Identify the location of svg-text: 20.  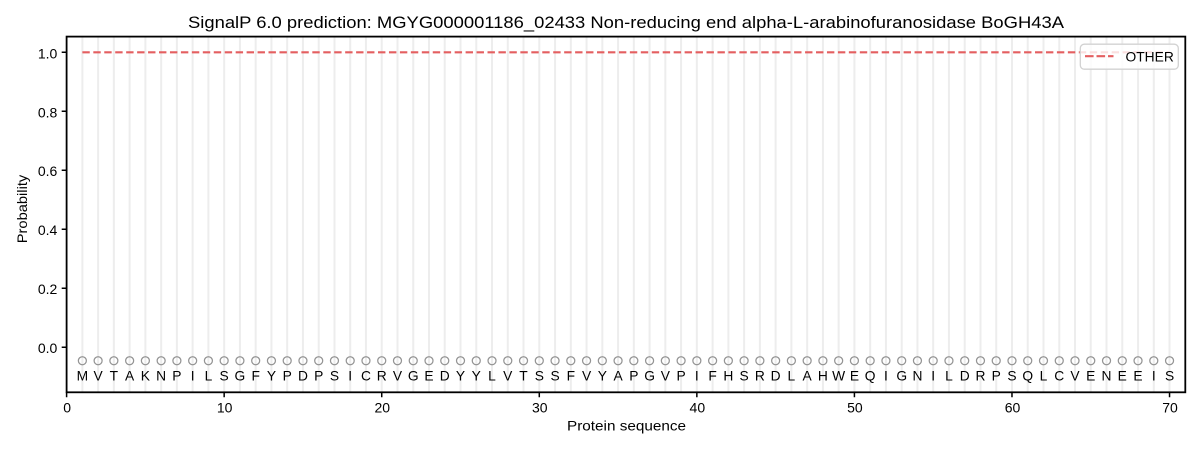
(382, 407).